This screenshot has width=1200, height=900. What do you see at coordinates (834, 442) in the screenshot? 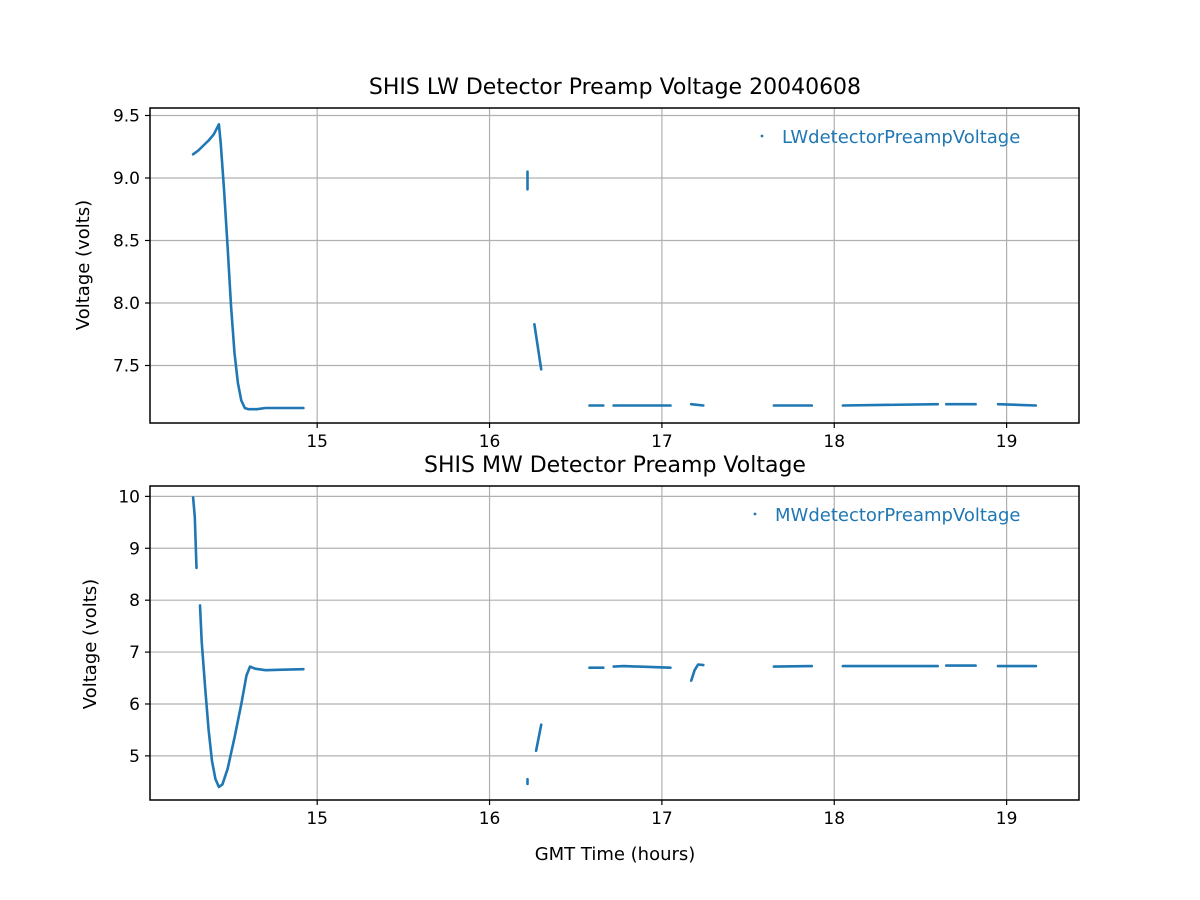
I see `lw-x-tick-label: 18` at bounding box center [834, 442].